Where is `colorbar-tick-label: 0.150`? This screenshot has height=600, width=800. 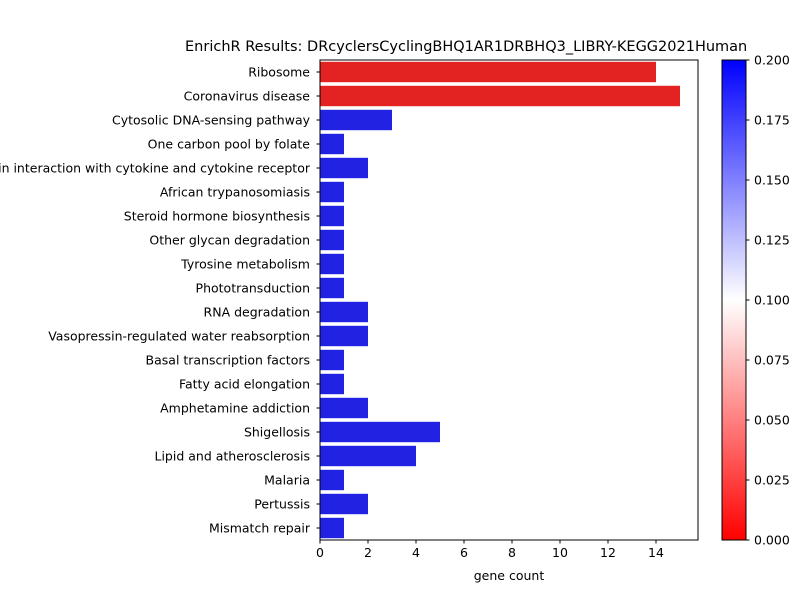
colorbar-tick-label: 0.150 is located at coordinates (772, 180).